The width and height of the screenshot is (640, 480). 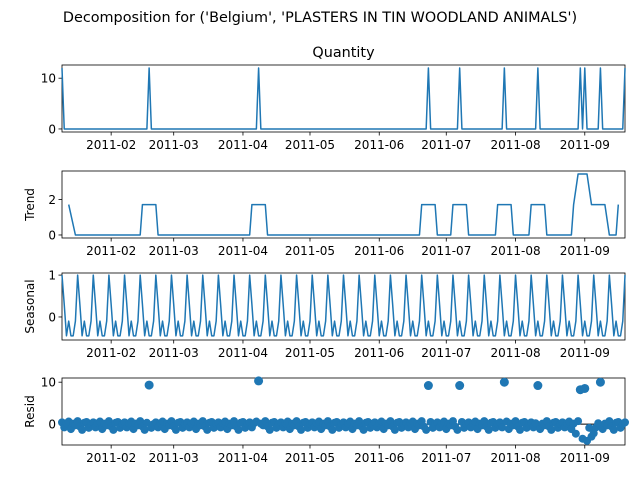 What do you see at coordinates (30, 306) in the screenshot?
I see `y-axis-label: Seasonal` at bounding box center [30, 306].